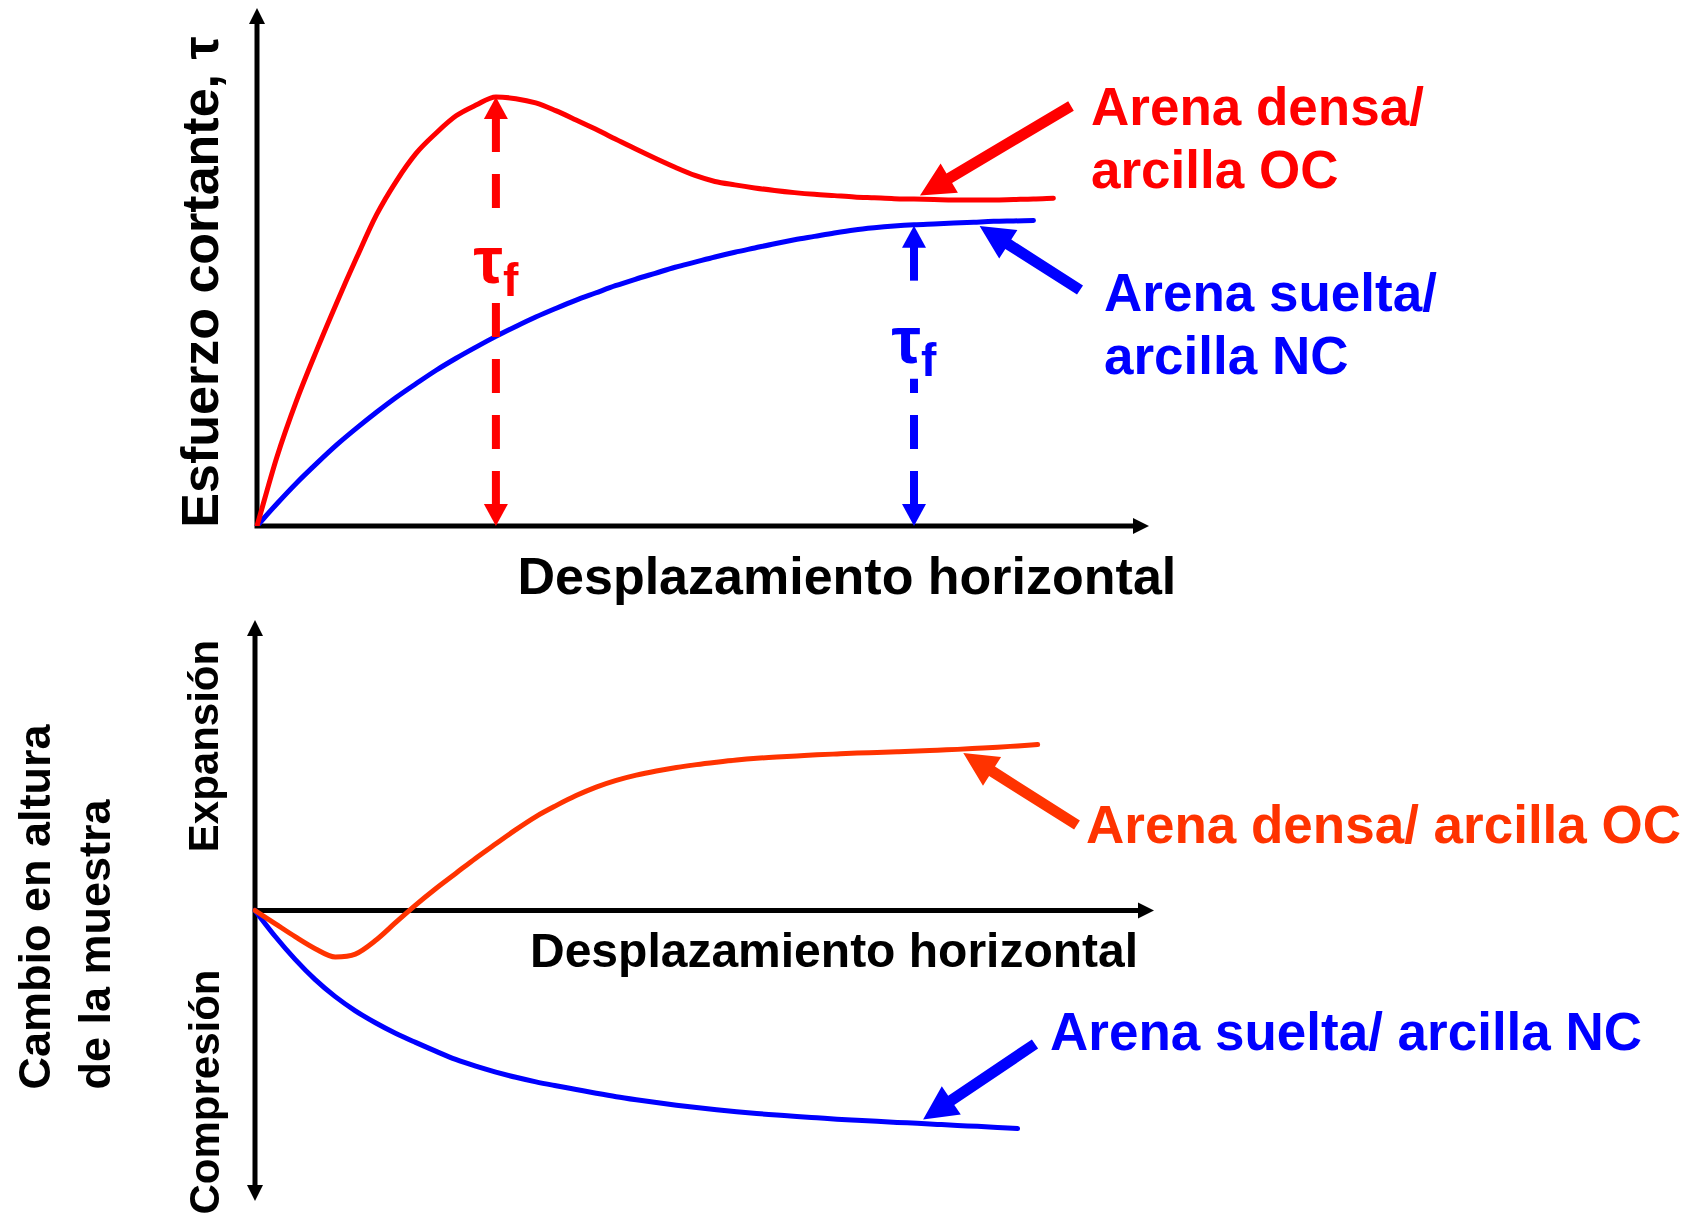 Image resolution: width=1686 pixels, height=1217 pixels. What do you see at coordinates (204, 1092) in the screenshot?
I see `text: Compresión` at bounding box center [204, 1092].